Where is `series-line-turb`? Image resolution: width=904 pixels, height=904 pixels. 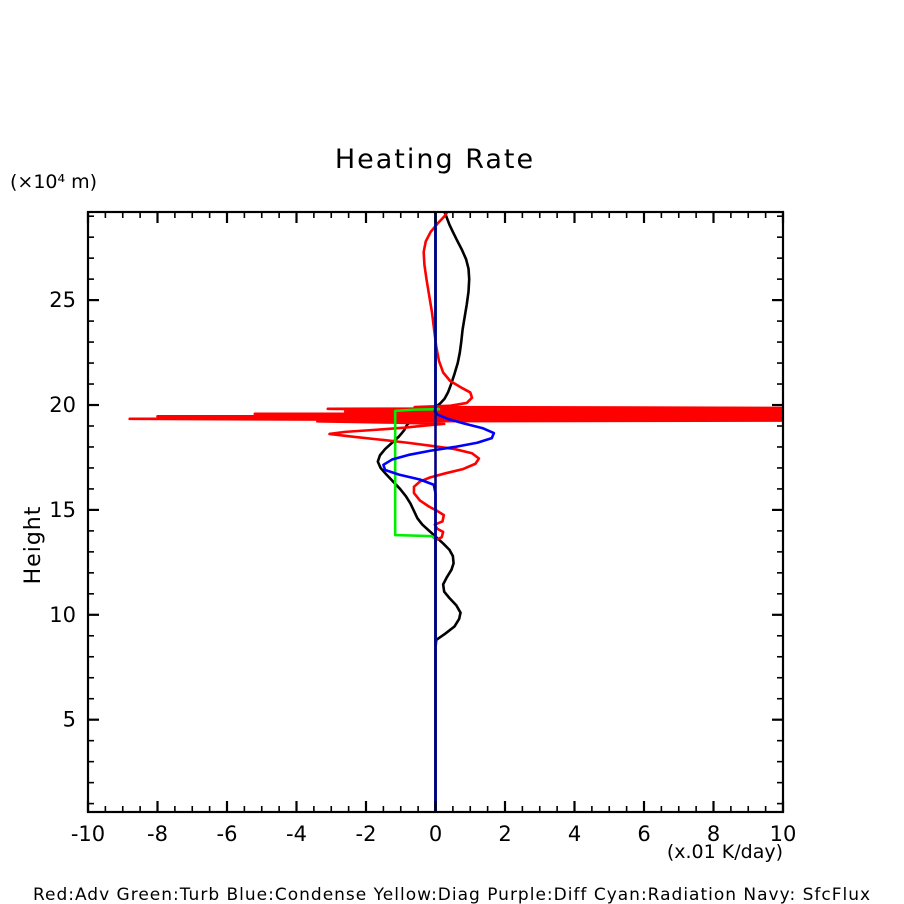
series-line-turb is located at coordinates (417, 512).